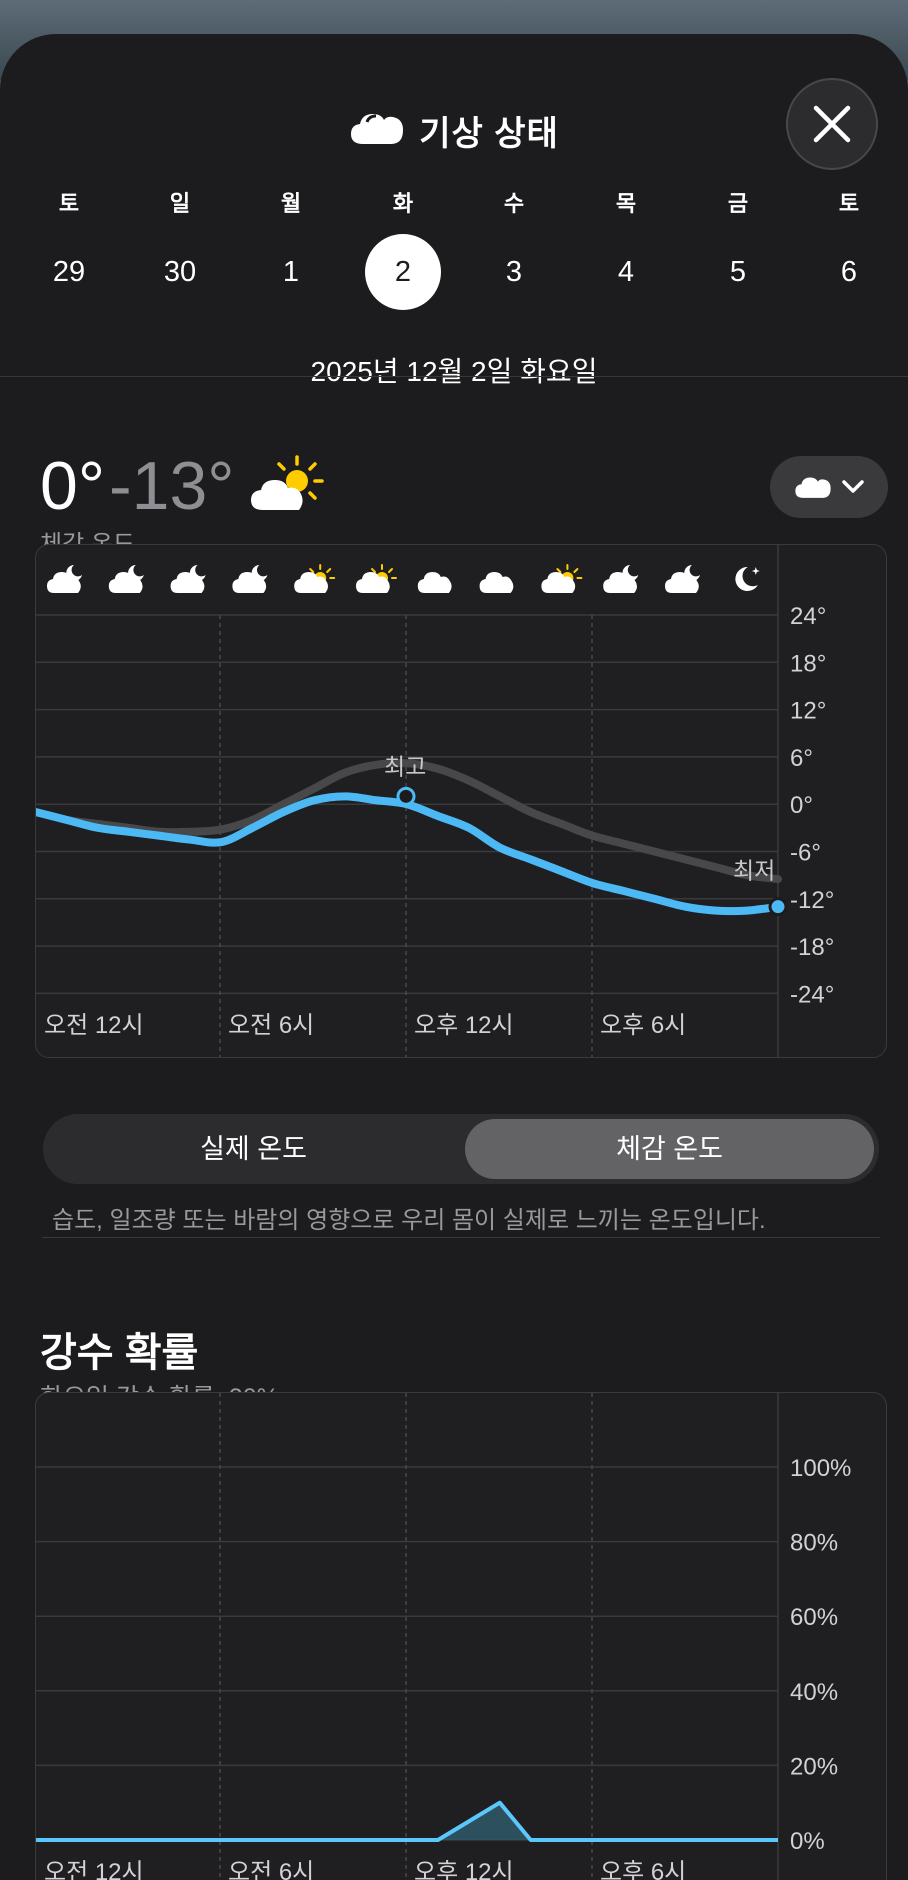  What do you see at coordinates (754, 871) in the screenshot?
I see `low-label: 최저` at bounding box center [754, 871].